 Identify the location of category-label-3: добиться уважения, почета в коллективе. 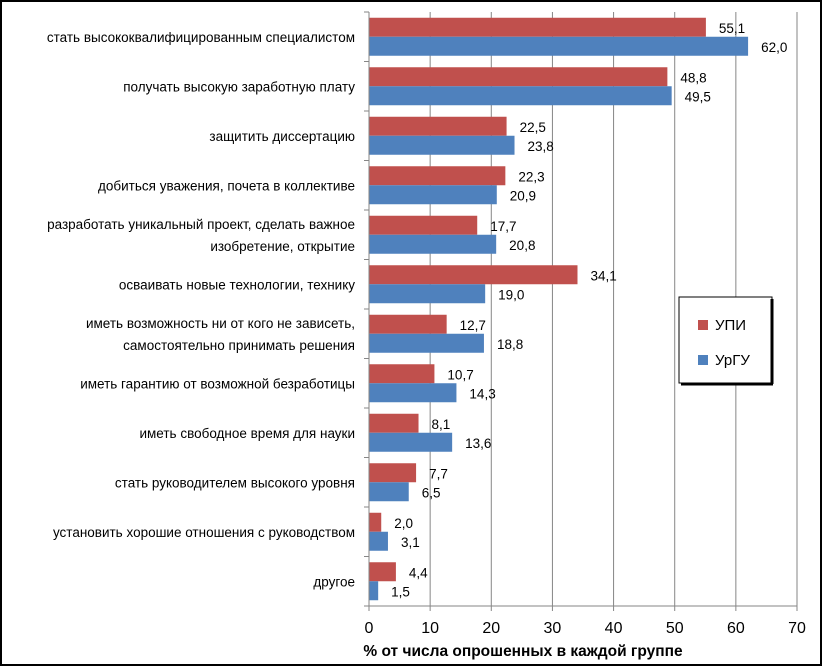
(226, 185).